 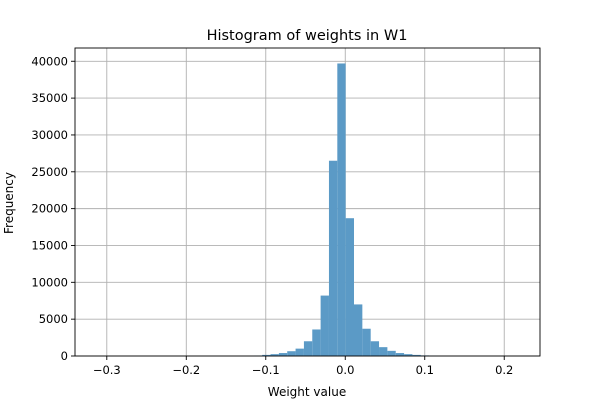 I want to click on x-tick-label: 0.1, so click(x=425, y=370).